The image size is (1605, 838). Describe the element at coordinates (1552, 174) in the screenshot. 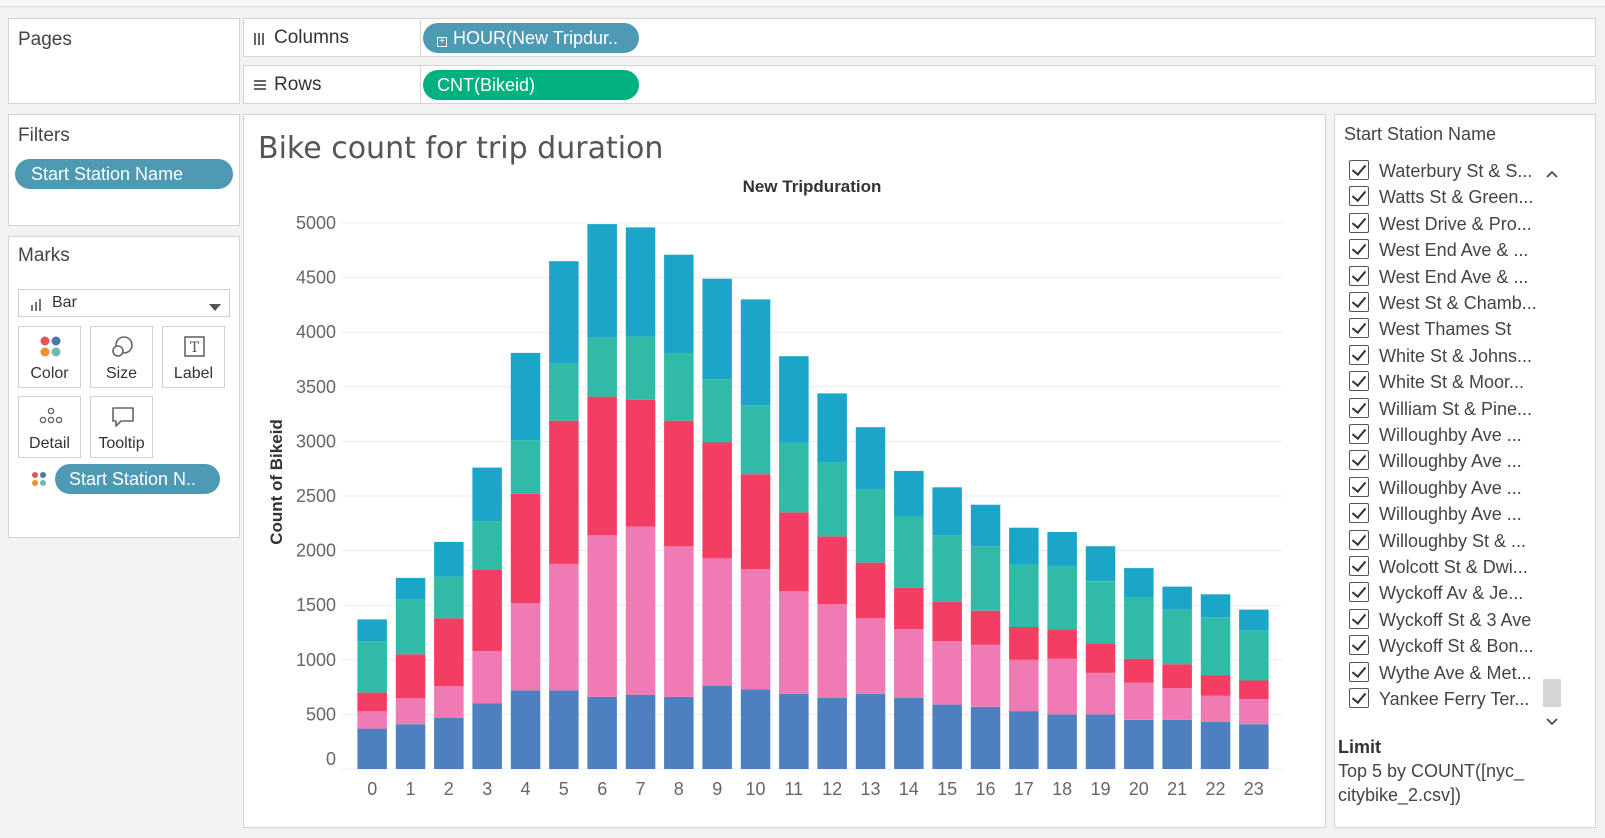

I see `scroll-up-icon` at that location.